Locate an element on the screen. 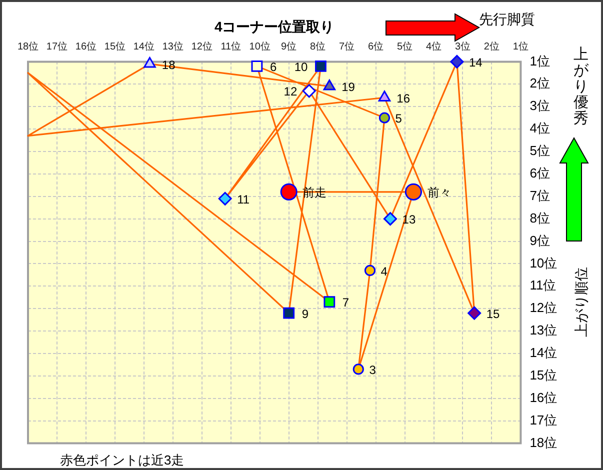 This screenshot has height=470, width=603. x-tick-label: 16位 is located at coordinates (86, 46).